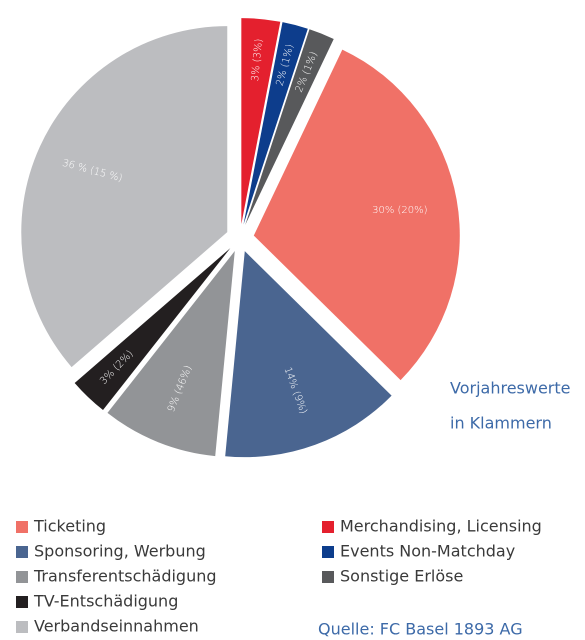  I want to click on legend-label: Sponsoring, Werbung, so click(120, 551).